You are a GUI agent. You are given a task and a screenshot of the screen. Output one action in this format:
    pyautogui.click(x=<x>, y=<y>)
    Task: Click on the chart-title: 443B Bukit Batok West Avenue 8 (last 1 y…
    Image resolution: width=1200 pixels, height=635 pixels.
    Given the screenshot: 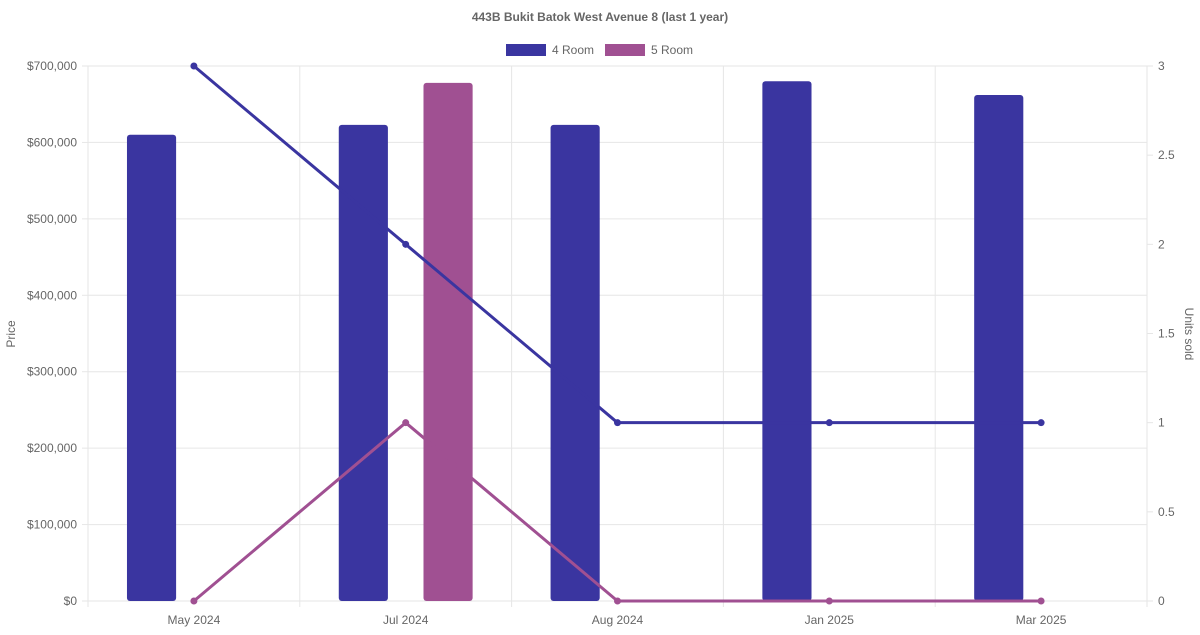 What is the action you would take?
    pyautogui.click(x=600, y=17)
    